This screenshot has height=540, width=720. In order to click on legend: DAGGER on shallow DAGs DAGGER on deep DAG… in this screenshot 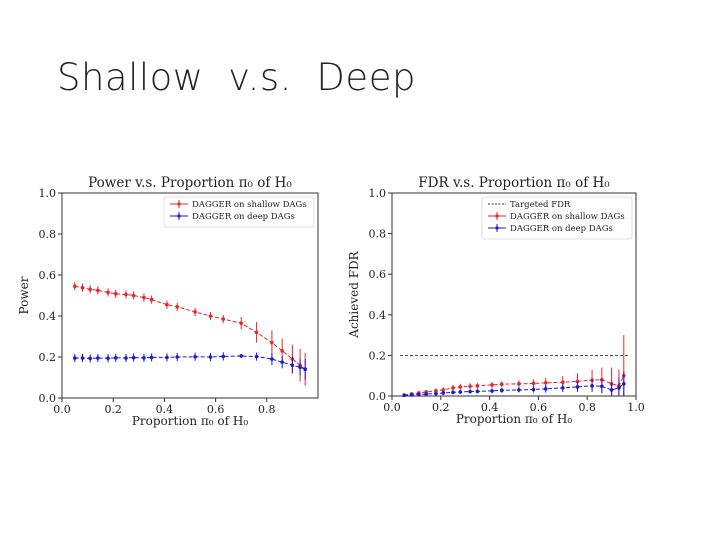, I will do `click(239, 212)`.